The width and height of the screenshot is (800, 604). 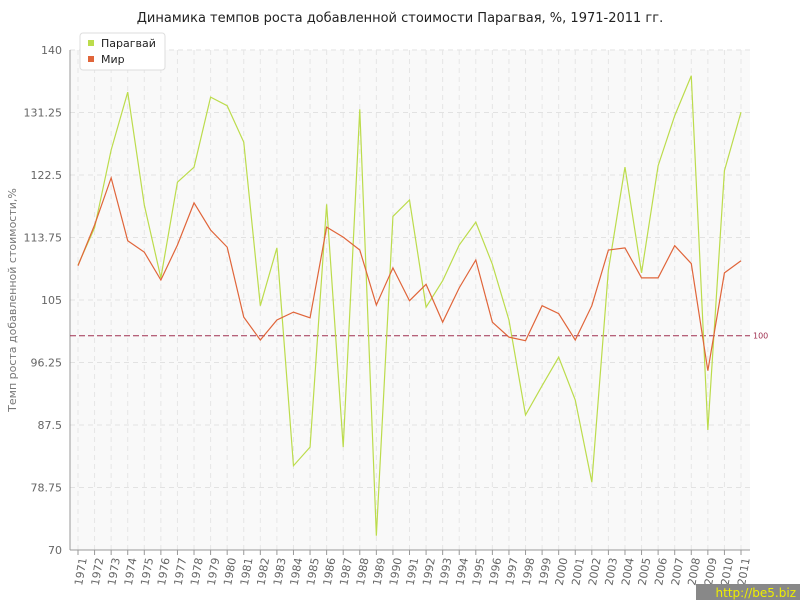 What do you see at coordinates (47, 488) in the screenshot?
I see `y-tick-label: 78.75` at bounding box center [47, 488].